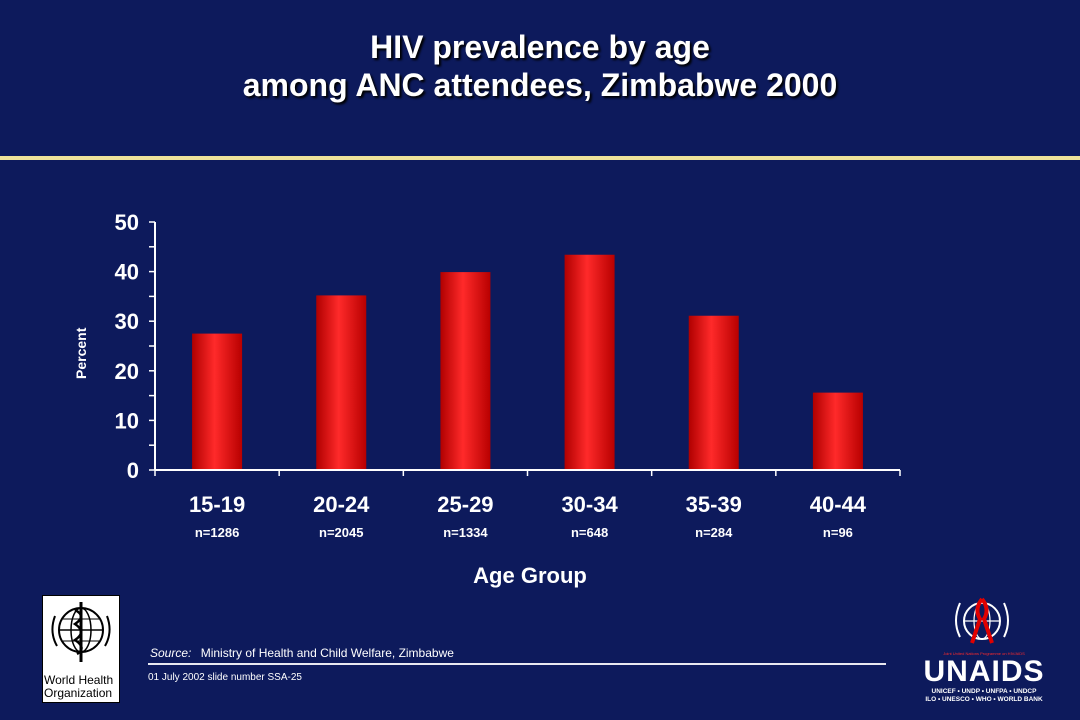 Image resolution: width=1080 pixels, height=720 pixels. I want to click on slide-footnote: 01 July 2002 slide number SSA-25, so click(225, 677).